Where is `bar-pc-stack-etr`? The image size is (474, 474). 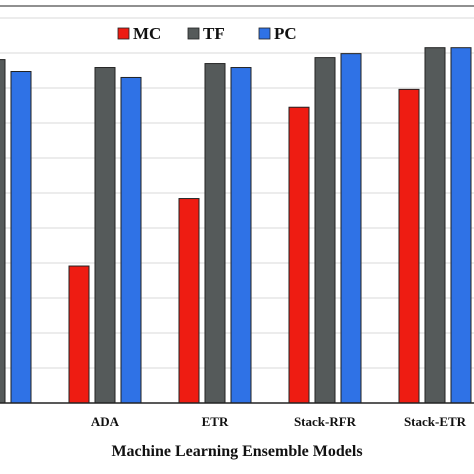
bar-pc-stack-etr is located at coordinates (461, 225).